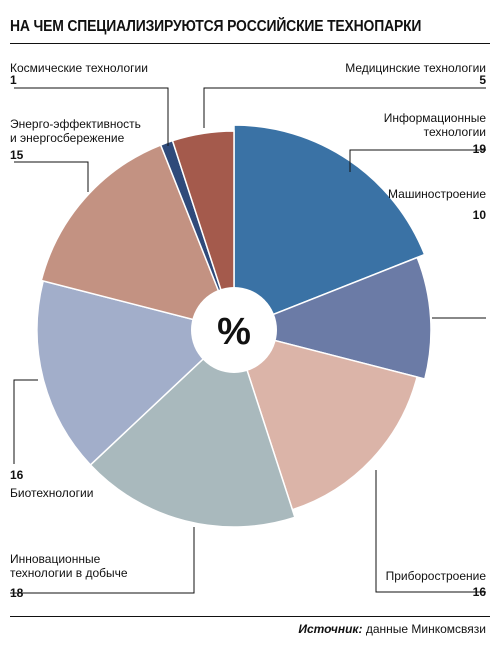 This screenshot has width=500, height=647. Describe the element at coordinates (250, 43) in the screenshot. I see `title-divider` at that location.